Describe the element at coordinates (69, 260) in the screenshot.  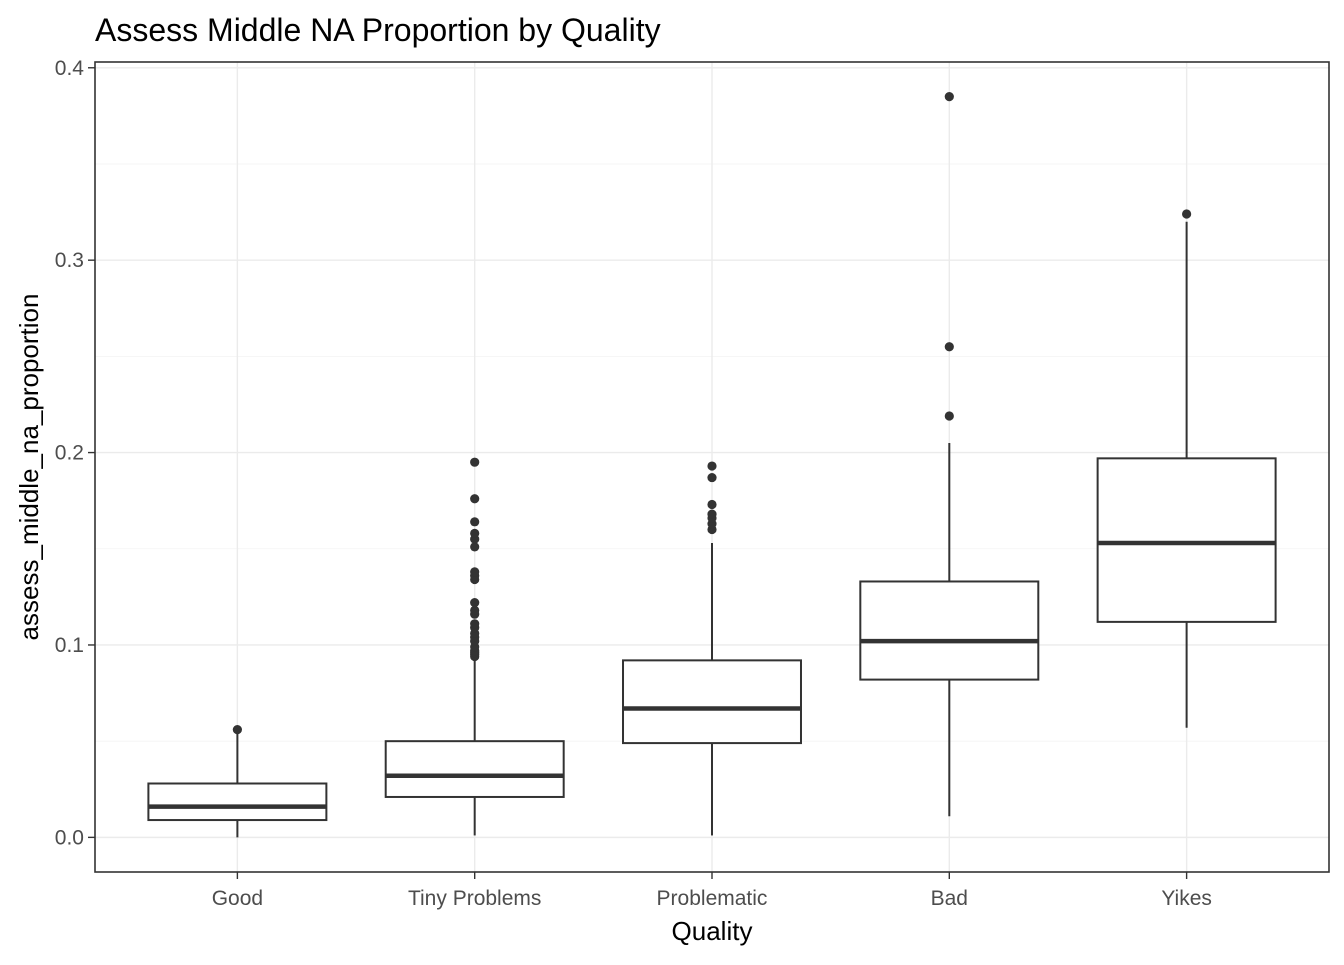
I see `y-tick-label: 0.3` at that location.